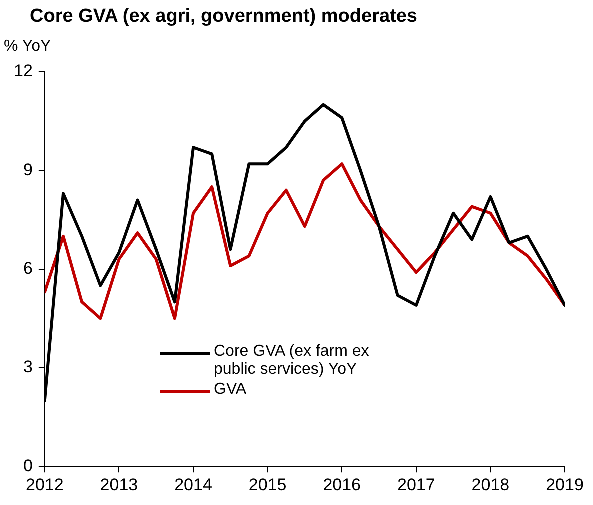 This screenshot has height=505, width=593. Describe the element at coordinates (224, 17) in the screenshot. I see `chart-title: Core GVA (ex agri, government) moderates` at that location.